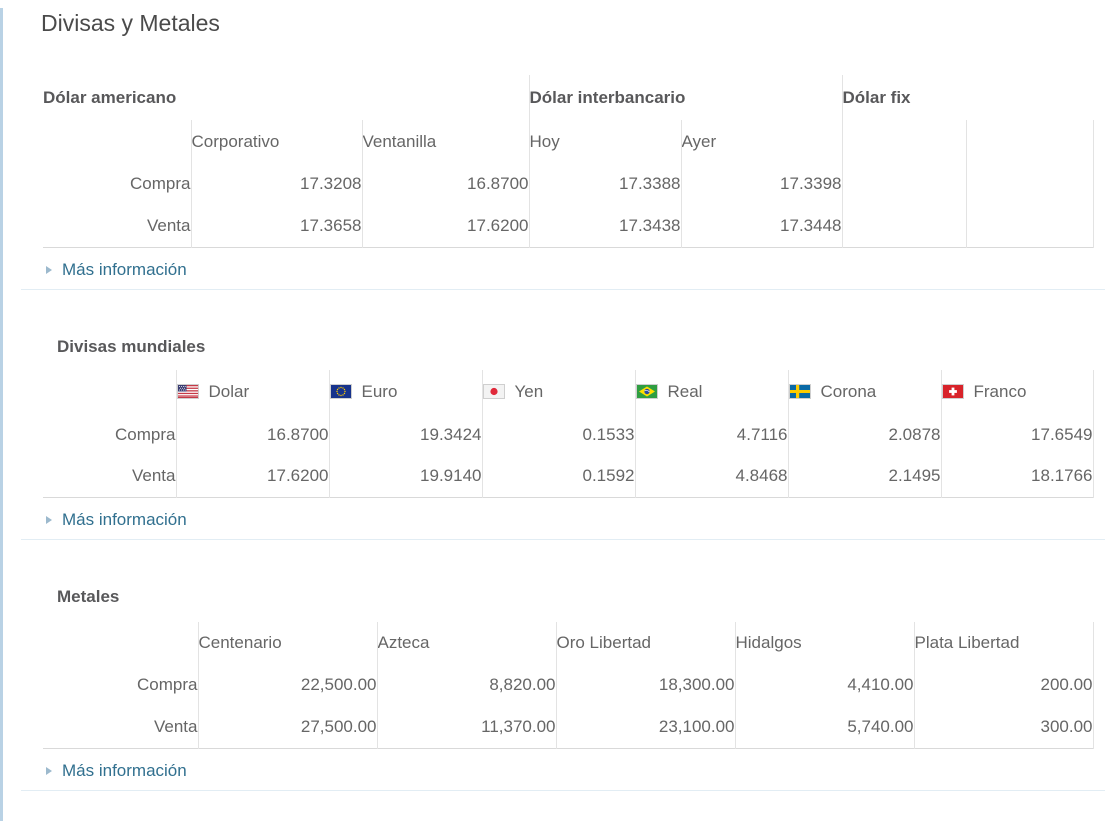 The width and height of the screenshot is (1105, 821). What do you see at coordinates (341, 391) in the screenshot?
I see `eu-flag-icon` at bounding box center [341, 391].